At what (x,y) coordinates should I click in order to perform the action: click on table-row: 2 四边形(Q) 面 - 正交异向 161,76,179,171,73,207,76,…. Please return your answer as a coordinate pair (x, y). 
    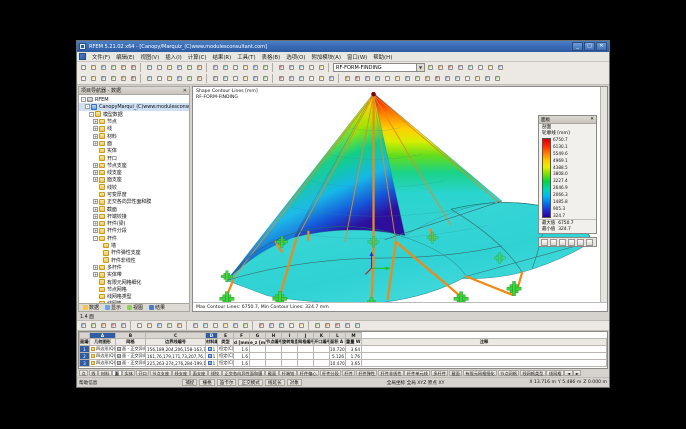
    Looking at the image, I should click on (343, 356).